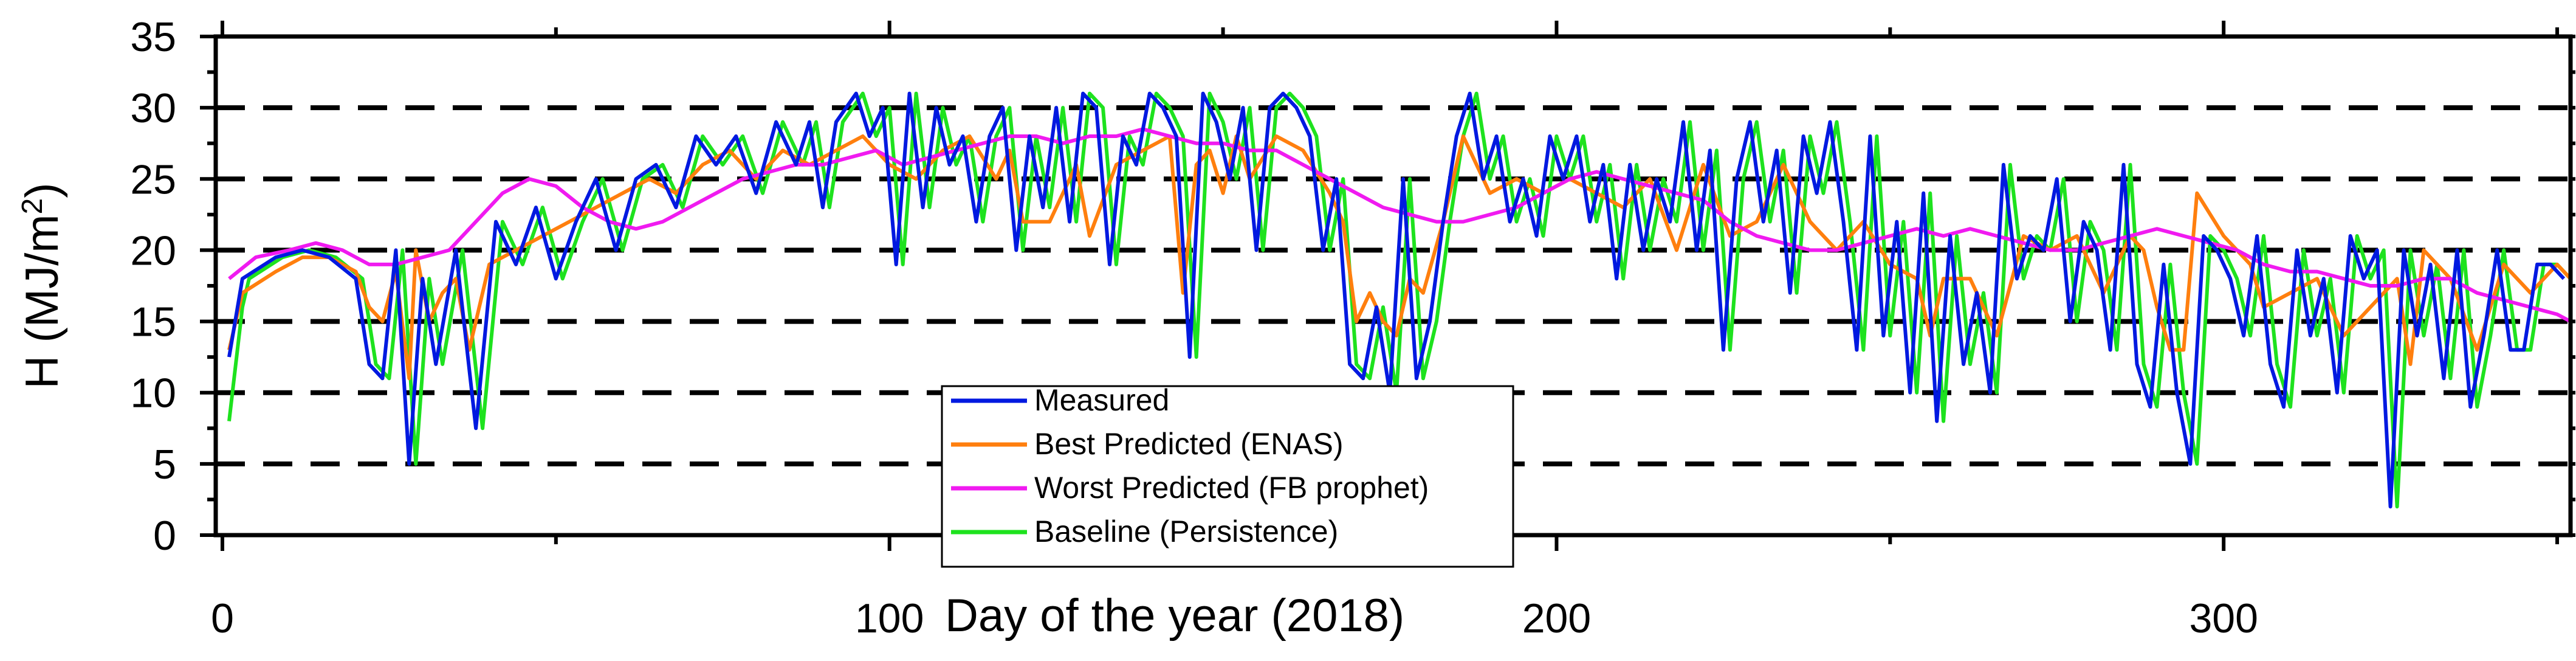 This screenshot has width=2576, height=661. What do you see at coordinates (153, 179) in the screenshot?
I see `y-tick-label: 25` at bounding box center [153, 179].